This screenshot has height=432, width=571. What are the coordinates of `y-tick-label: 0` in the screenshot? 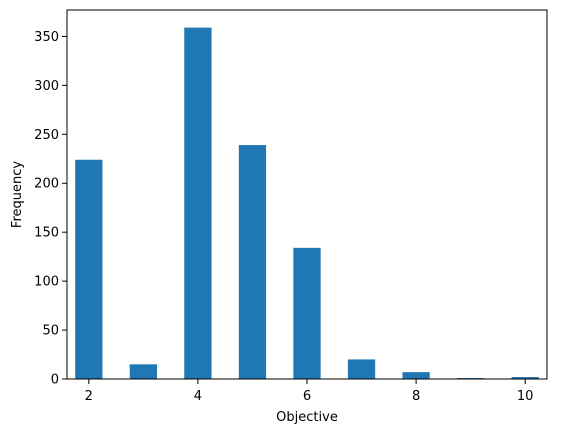 It's located at (55, 380).